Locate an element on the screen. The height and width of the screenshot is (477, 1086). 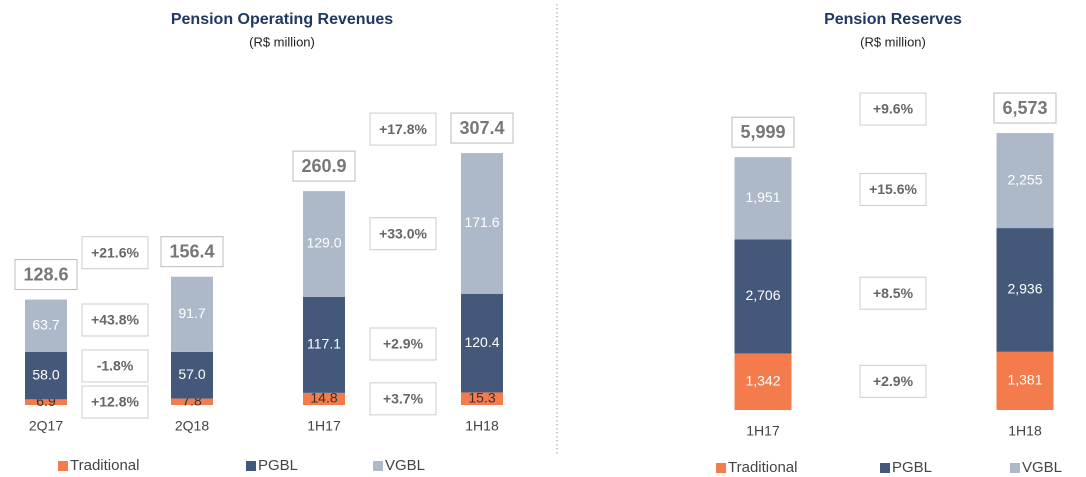
value-label: 1,951 is located at coordinates (762, 197).